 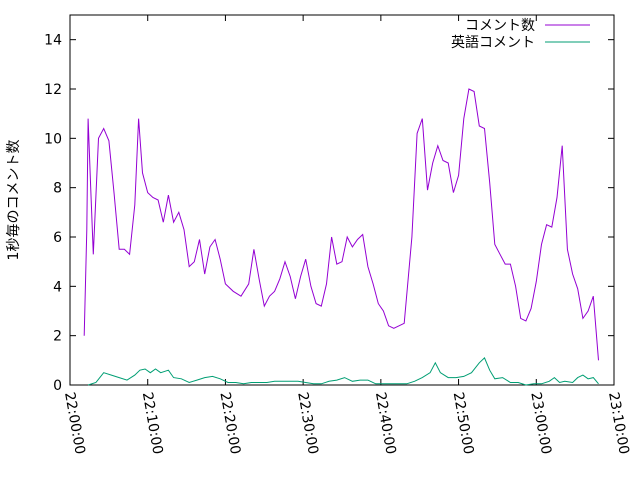 I want to click on x-tick-label: 23:10:00, so click(x=618, y=423).